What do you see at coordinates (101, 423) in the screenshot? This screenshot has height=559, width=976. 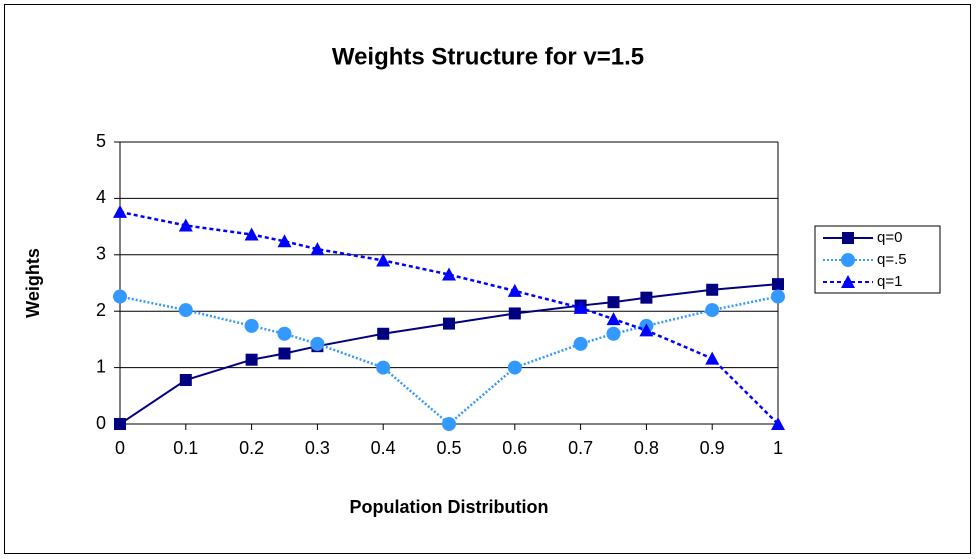 I see `y-tick-label: 0` at bounding box center [101, 423].